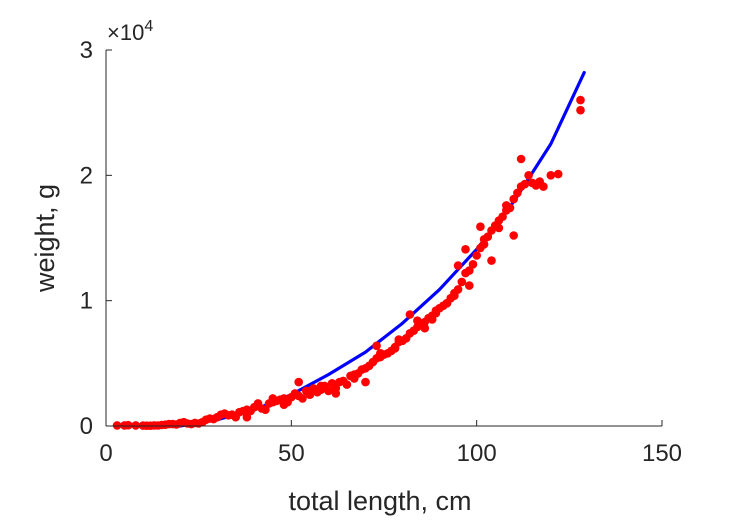 The height and width of the screenshot is (521, 729). What do you see at coordinates (86, 50) in the screenshot?
I see `y-tick-label: 3` at bounding box center [86, 50].